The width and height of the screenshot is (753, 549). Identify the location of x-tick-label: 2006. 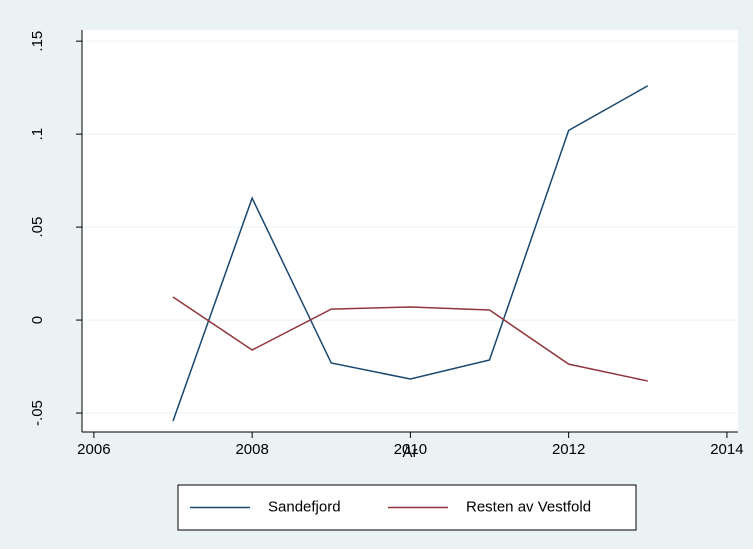
(93, 449).